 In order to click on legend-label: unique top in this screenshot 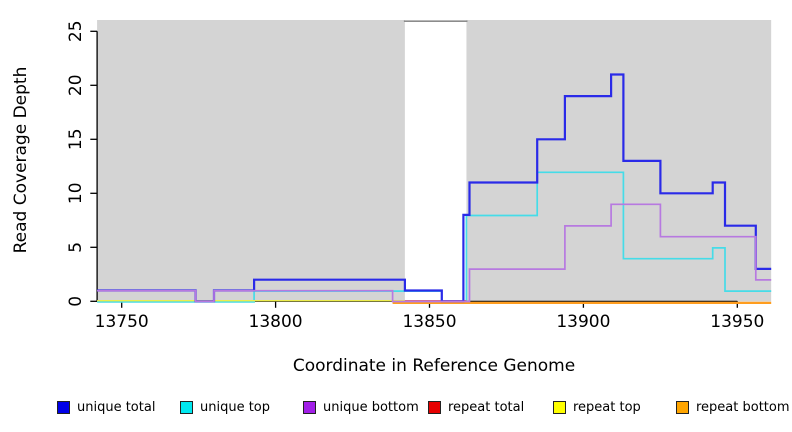, I will do `click(235, 407)`.